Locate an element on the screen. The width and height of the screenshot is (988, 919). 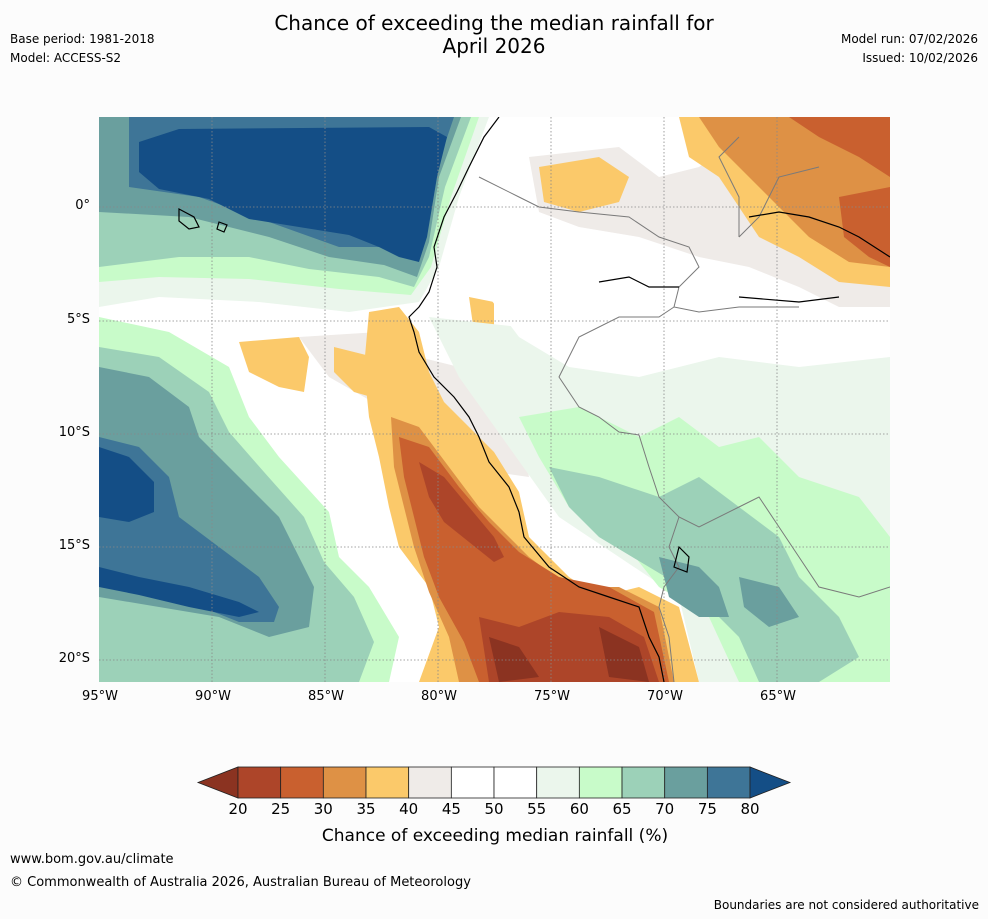
colorbar-tick-45: 45 is located at coordinates (451, 809).